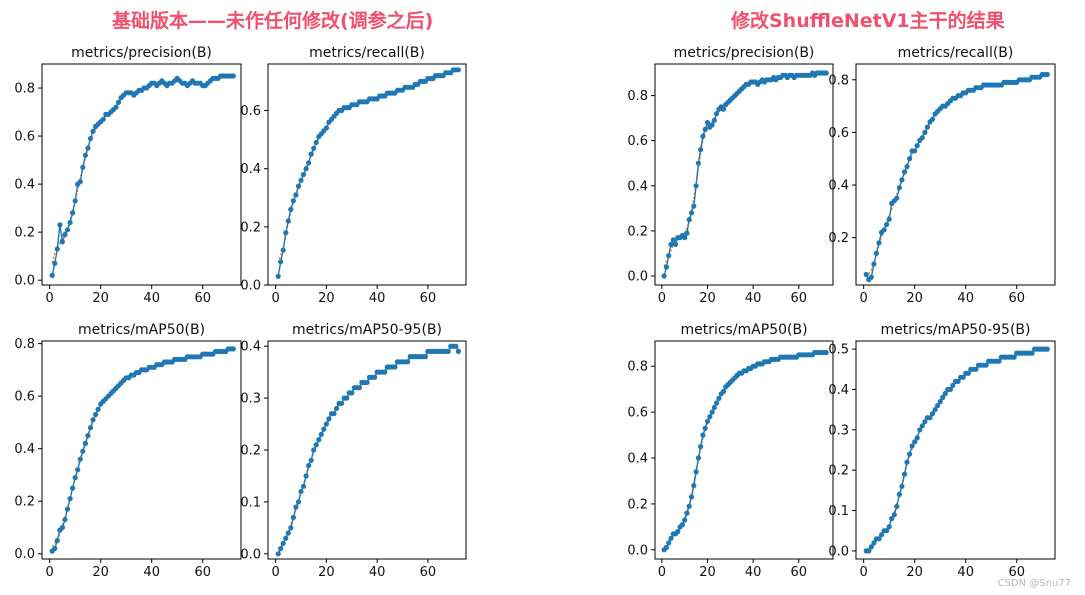  What do you see at coordinates (637, 96) in the screenshot?
I see `y-tick-label: 0.8` at bounding box center [637, 96].